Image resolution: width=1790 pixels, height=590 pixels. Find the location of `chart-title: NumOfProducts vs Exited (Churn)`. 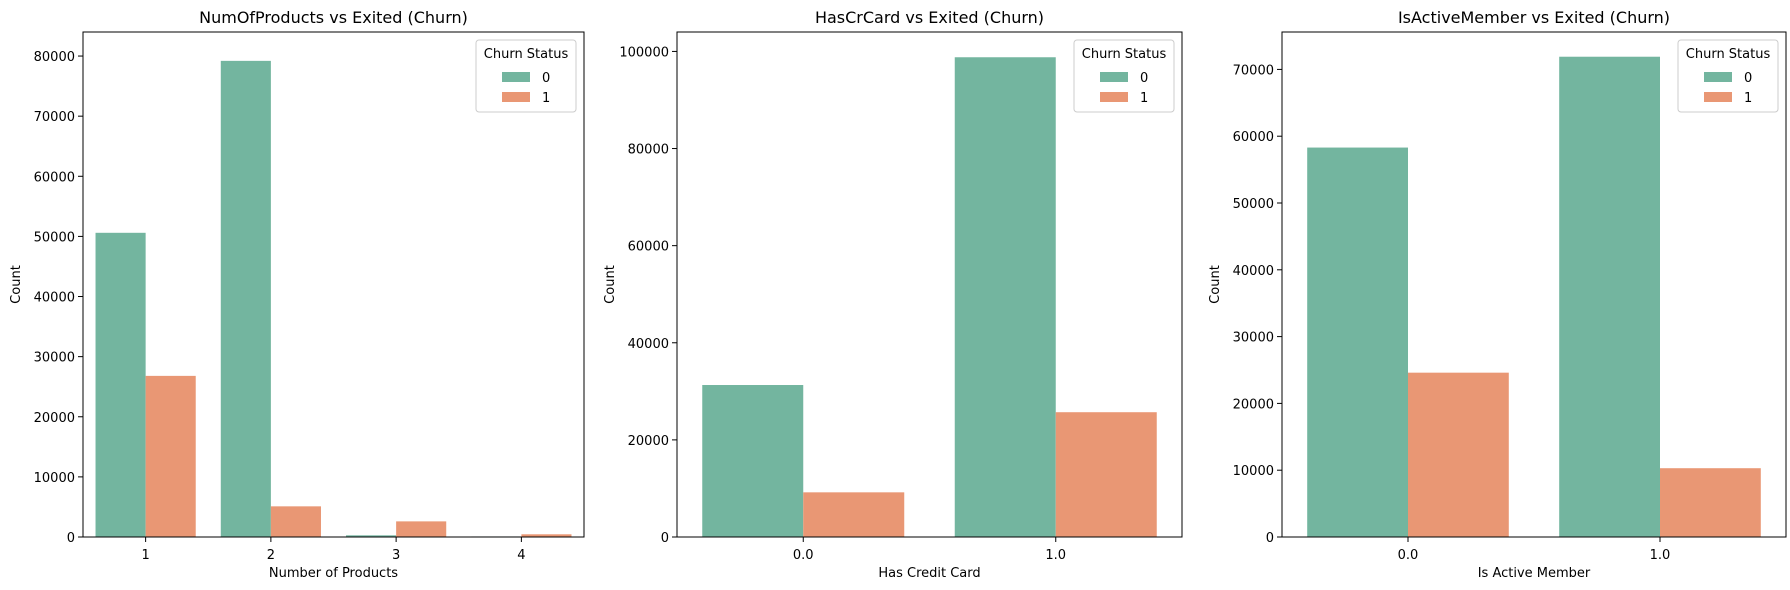

chart-title: NumOfProducts vs Exited (Churn) is located at coordinates (333, 17).